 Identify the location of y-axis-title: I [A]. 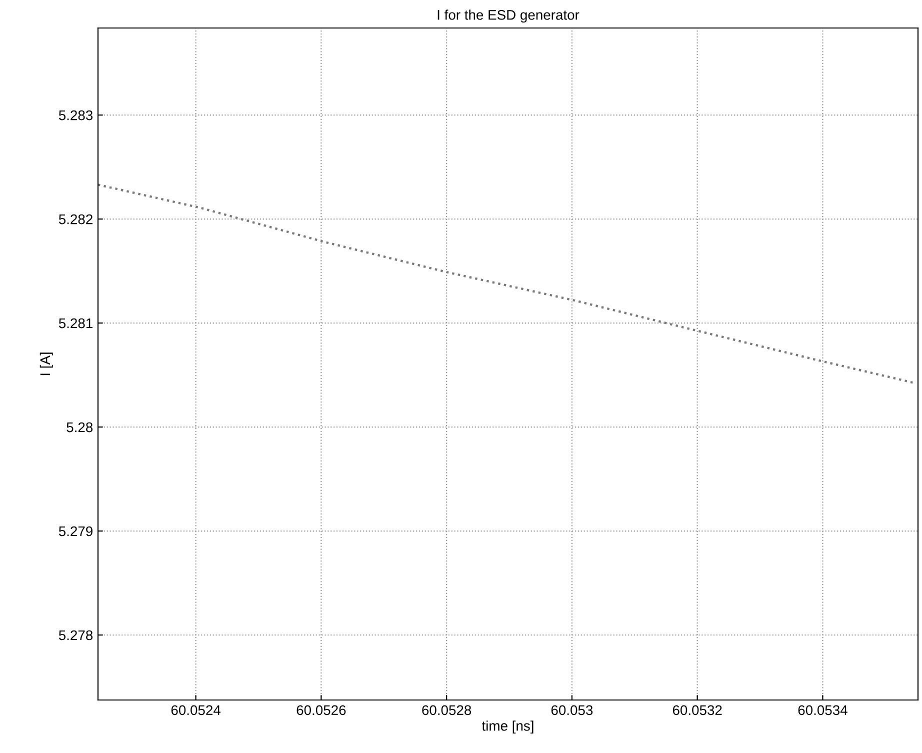
(46, 364).